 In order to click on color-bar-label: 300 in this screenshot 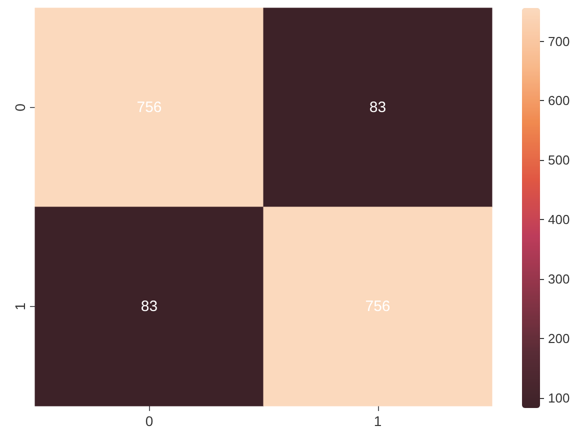, I will do `click(559, 279)`.